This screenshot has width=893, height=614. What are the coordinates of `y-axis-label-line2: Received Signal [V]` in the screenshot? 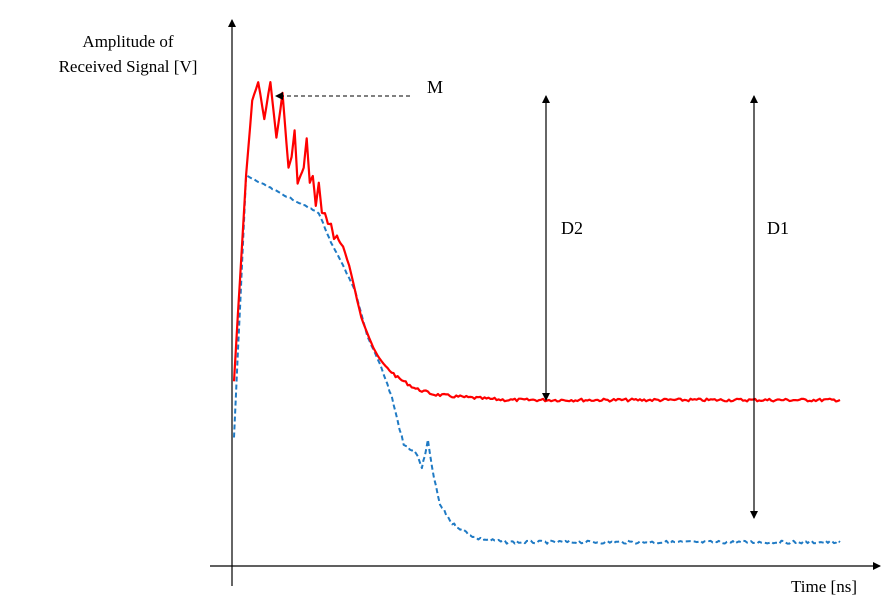 It's located at (128, 66).